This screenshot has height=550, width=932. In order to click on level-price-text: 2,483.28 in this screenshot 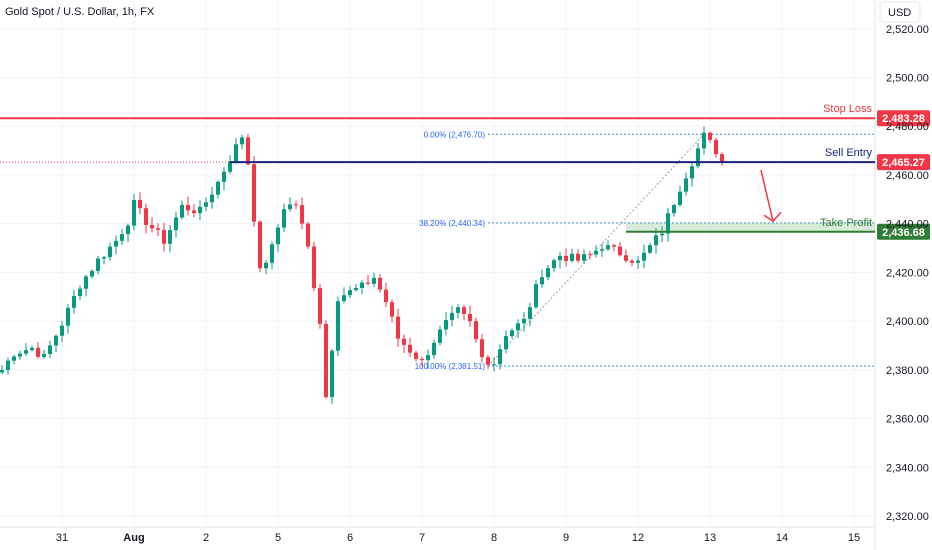, I will do `click(903, 119)`.